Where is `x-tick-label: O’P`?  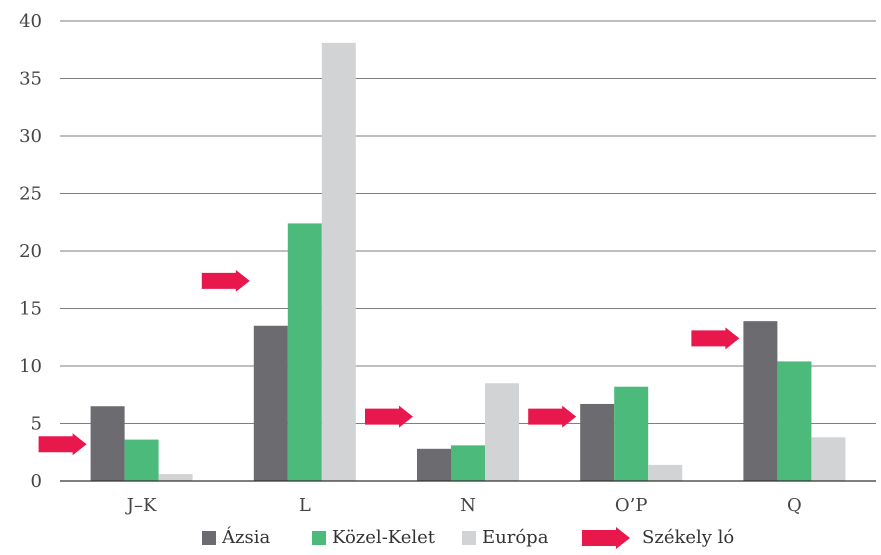 x-tick-label: O’P is located at coordinates (631, 505).